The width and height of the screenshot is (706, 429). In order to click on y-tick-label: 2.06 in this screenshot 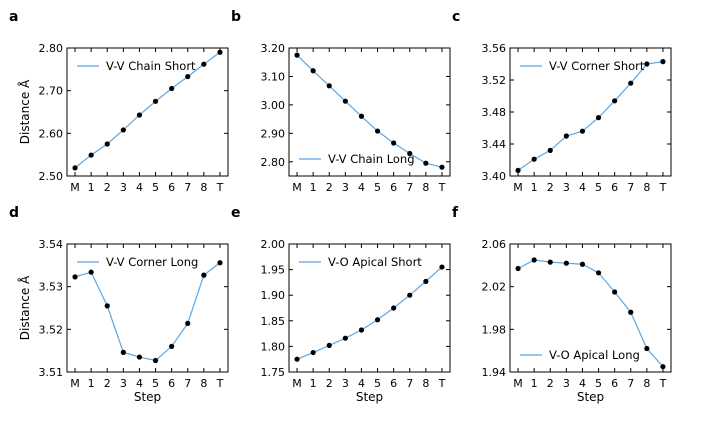, I will do `click(494, 244)`.